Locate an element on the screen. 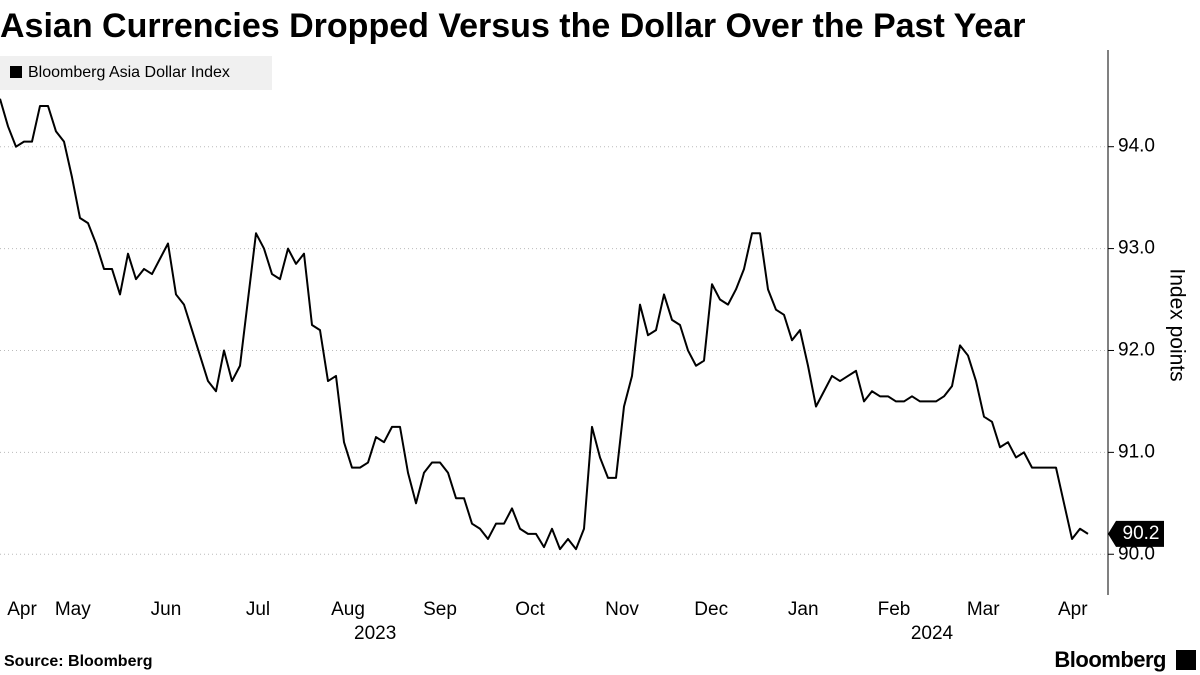 The height and width of the screenshot is (675, 1200). y-axis-label: Index points is located at coordinates (1176, 324).